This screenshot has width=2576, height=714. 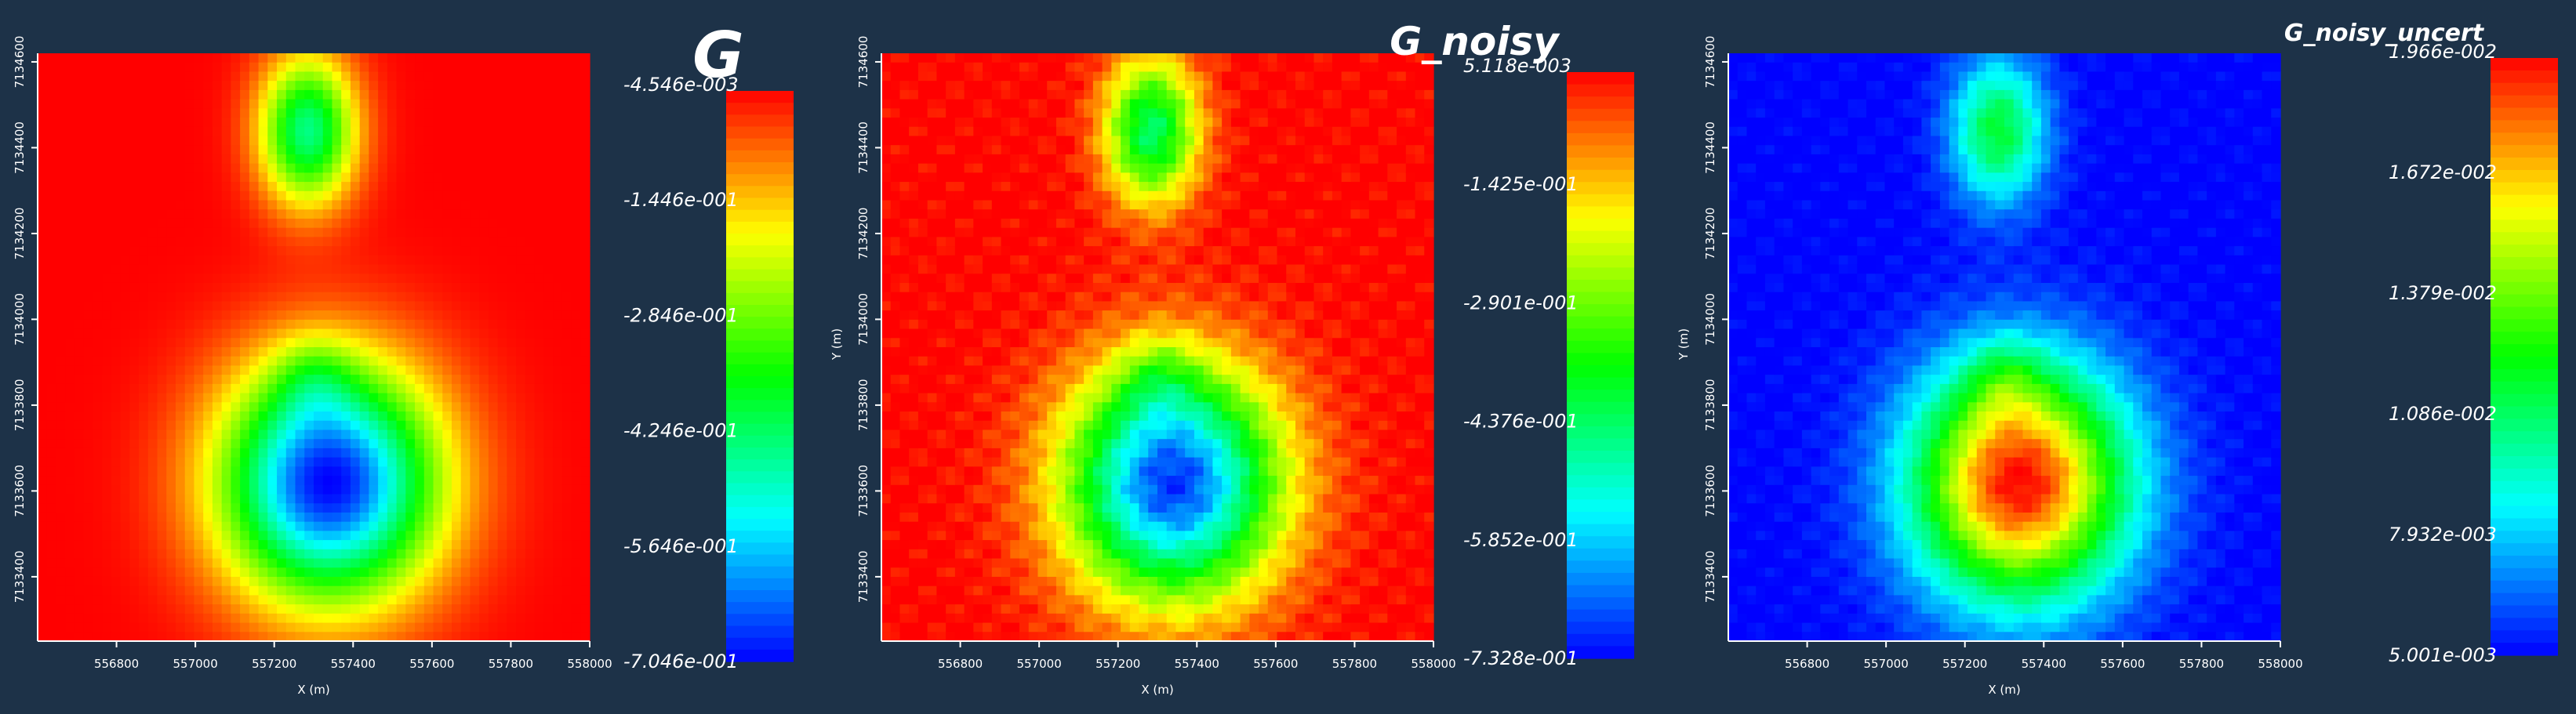 What do you see at coordinates (20, 491) in the screenshot?
I see `y-tick-label: 7133600` at bounding box center [20, 491].